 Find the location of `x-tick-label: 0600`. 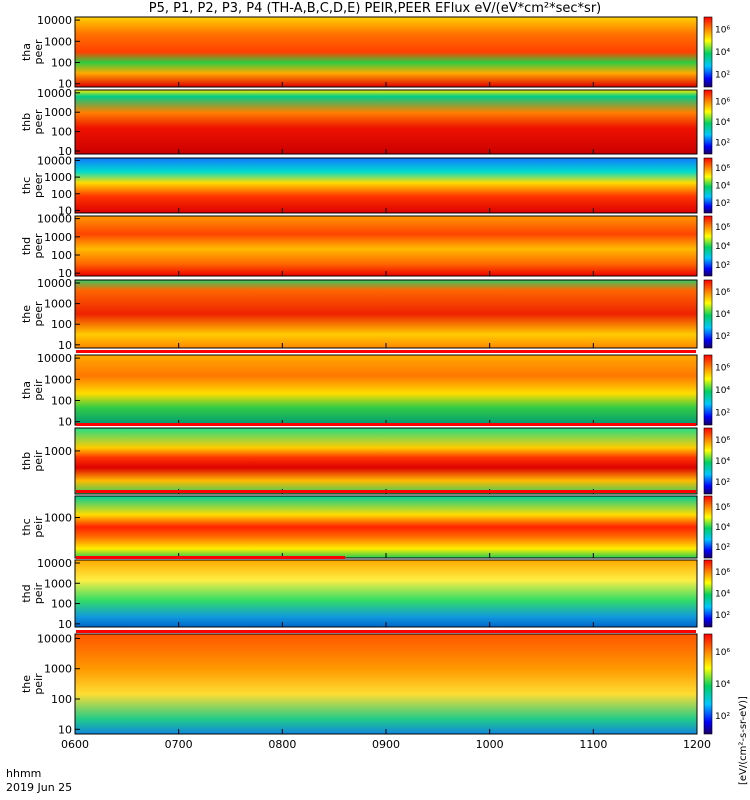

x-tick-label: 0600 is located at coordinates (75, 744).